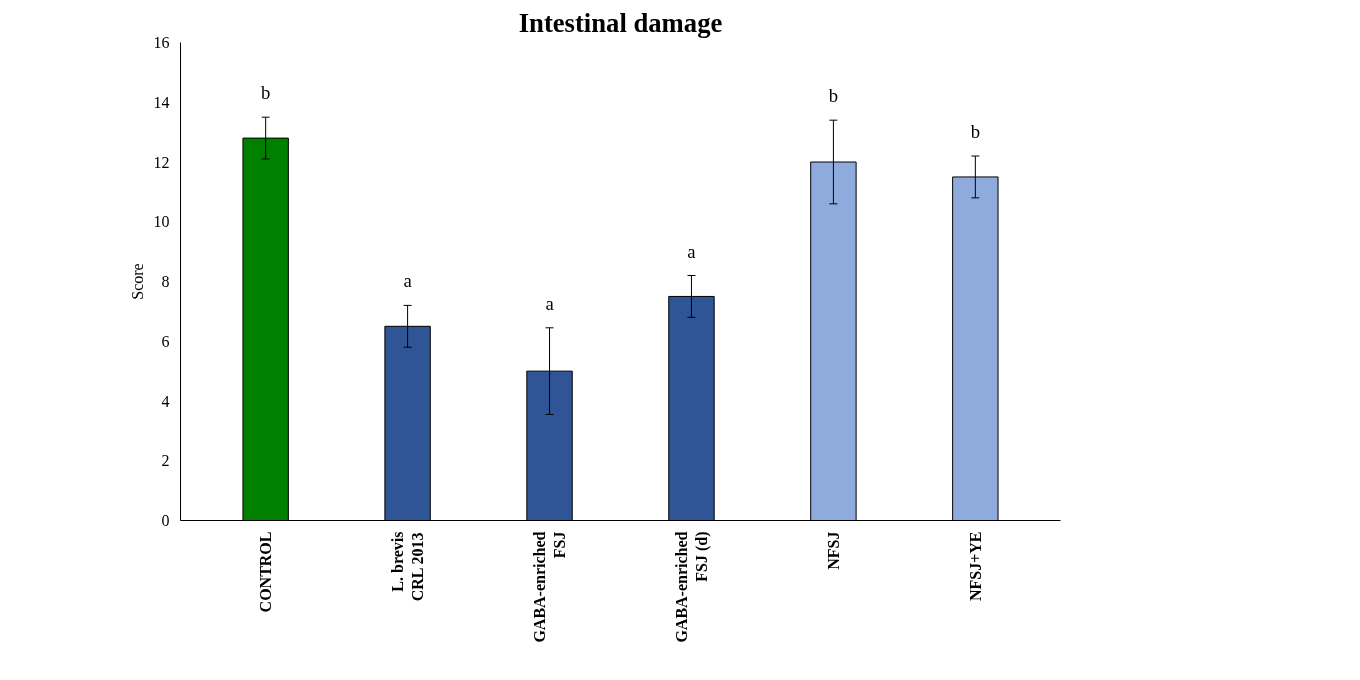 This screenshot has height=680, width=1360. What do you see at coordinates (161, 102) in the screenshot?
I see `y-tick-label: 14` at bounding box center [161, 102].